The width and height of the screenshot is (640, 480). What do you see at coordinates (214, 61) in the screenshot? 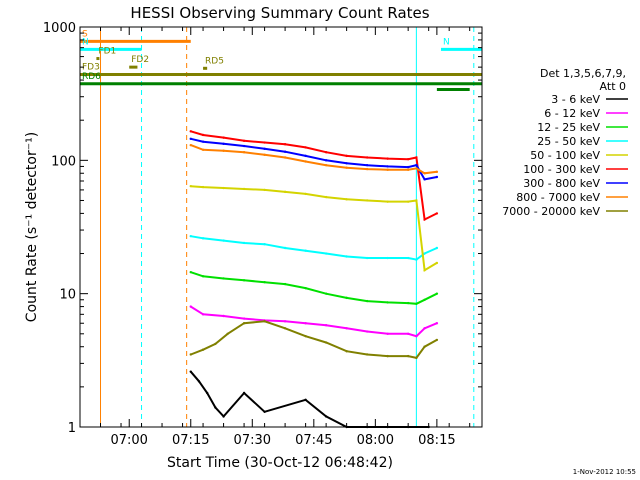
I see `flag-label: RD5` at bounding box center [214, 61].